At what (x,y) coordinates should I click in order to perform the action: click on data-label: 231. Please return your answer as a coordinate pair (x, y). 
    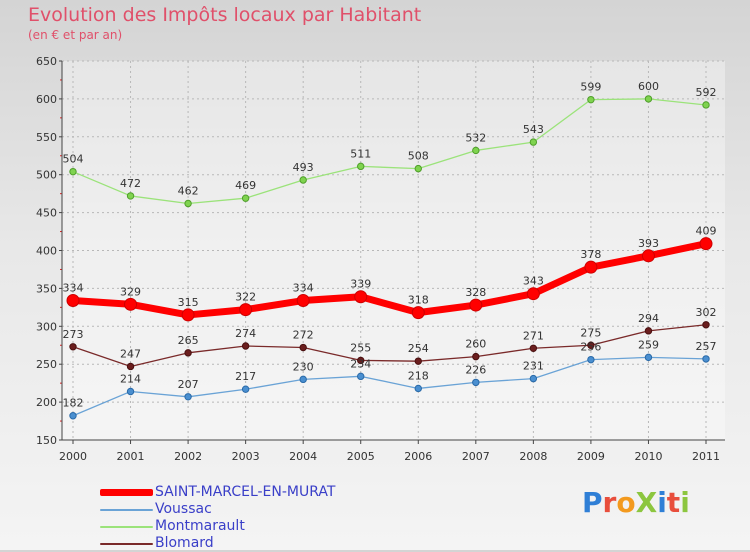
    Looking at the image, I should click on (533, 366).